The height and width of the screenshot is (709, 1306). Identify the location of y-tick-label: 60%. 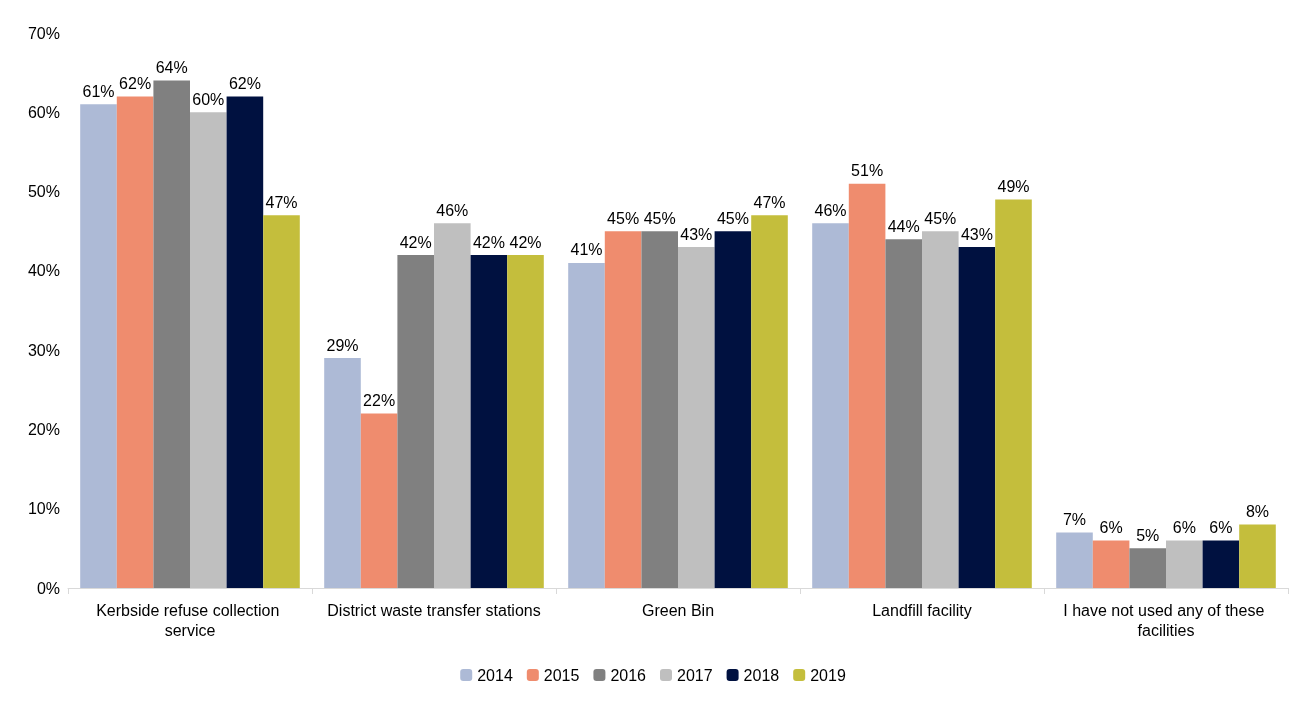
(43, 112).